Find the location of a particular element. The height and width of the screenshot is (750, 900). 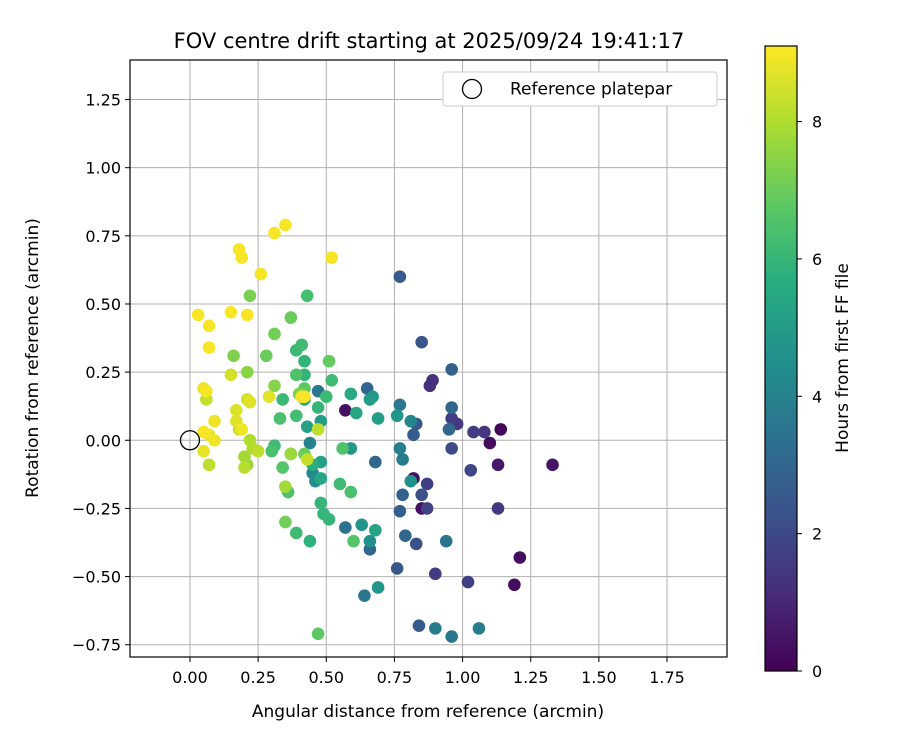

y-tick-label: 0.50 is located at coordinates (103, 304).